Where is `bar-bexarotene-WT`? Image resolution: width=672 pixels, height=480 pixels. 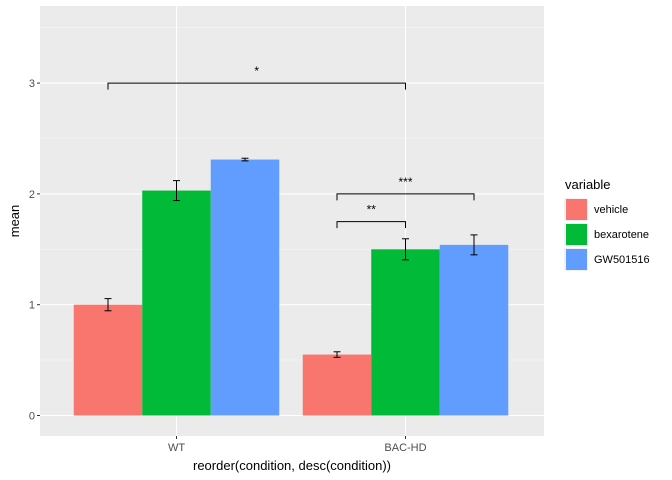 bar-bexarotene-WT is located at coordinates (176, 303).